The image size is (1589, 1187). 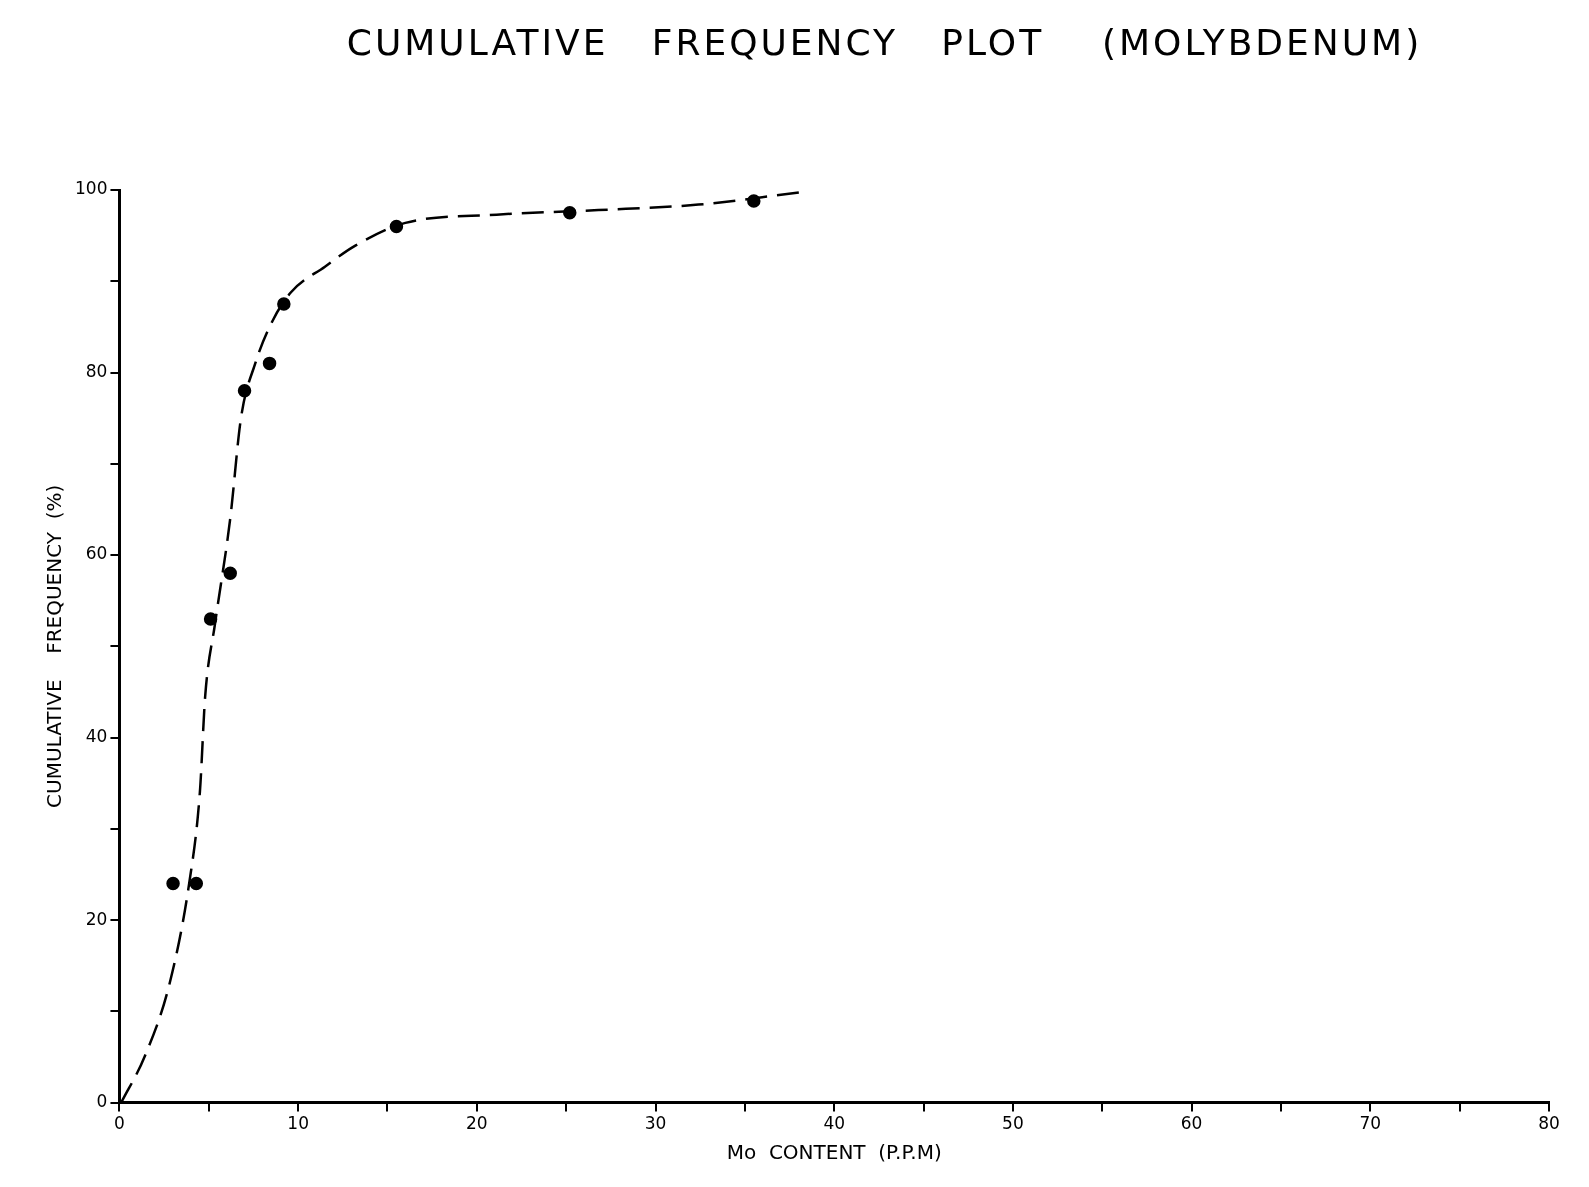 I want to click on x-tick-label: 50, so click(x=1013, y=1123).